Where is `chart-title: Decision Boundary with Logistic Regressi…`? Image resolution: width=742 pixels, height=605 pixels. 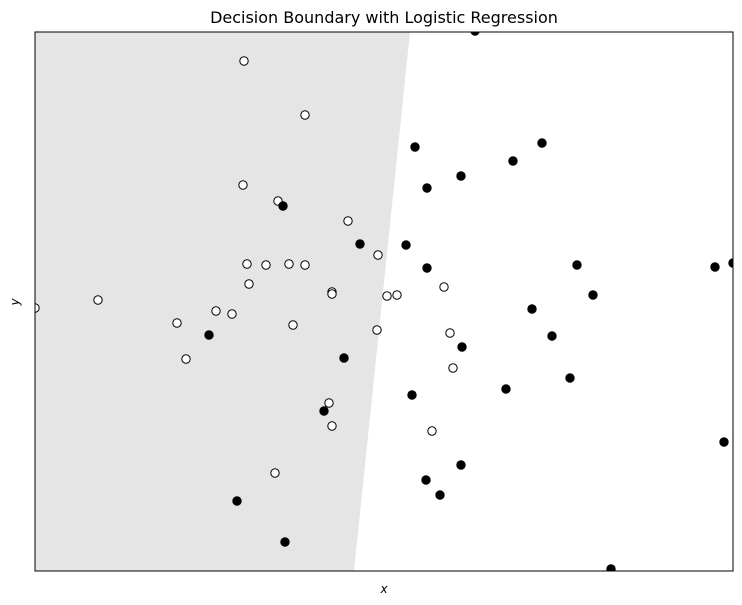
chart-title: Decision Boundary with Logistic Regressi… is located at coordinates (384, 17).